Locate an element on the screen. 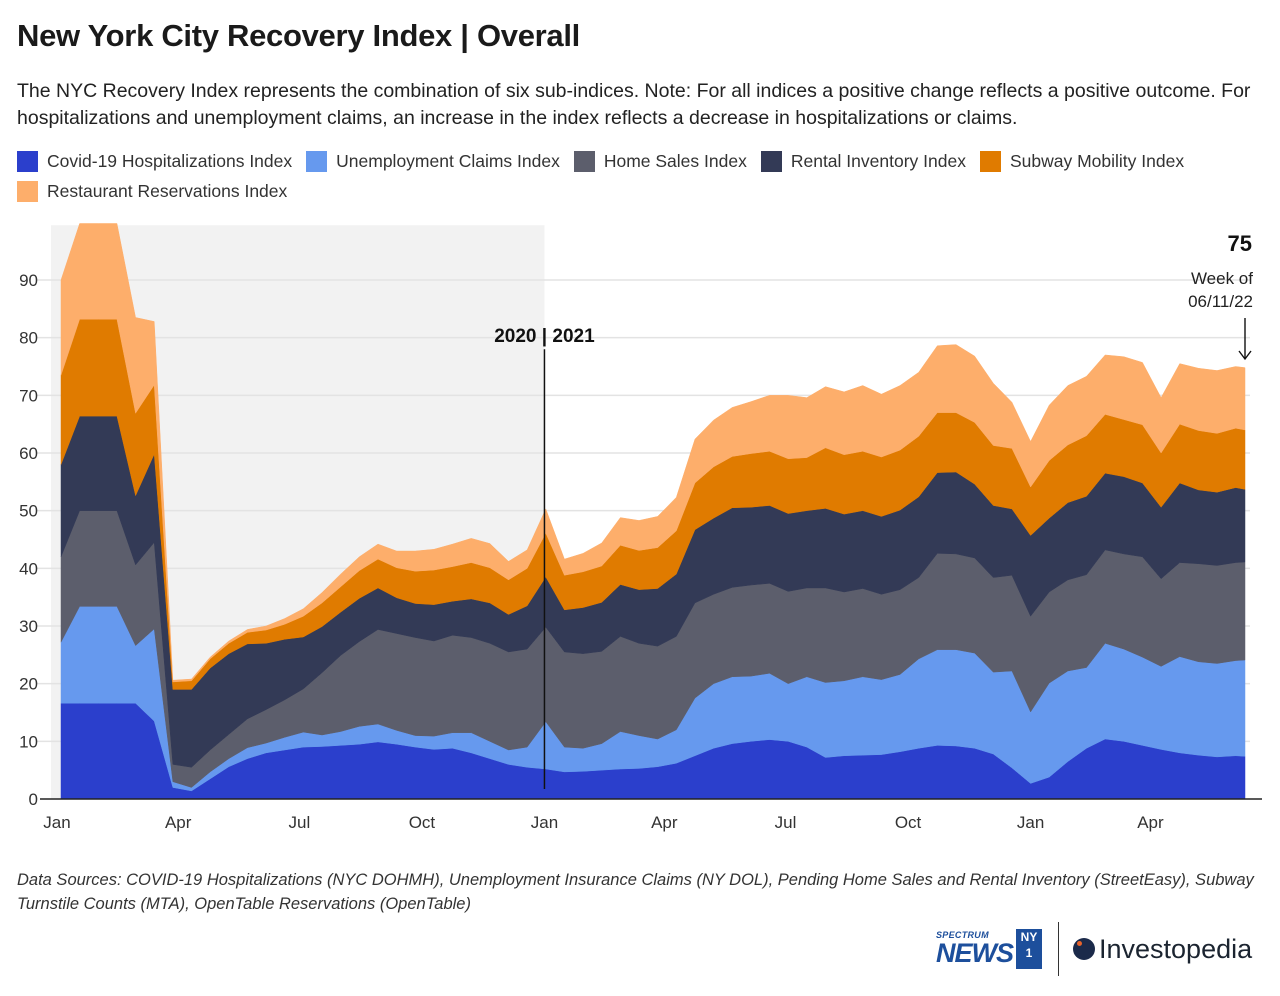 Image resolution: width=1280 pixels, height=996 pixels. legend-item-rental: Rental Inventory Index is located at coordinates (863, 161).